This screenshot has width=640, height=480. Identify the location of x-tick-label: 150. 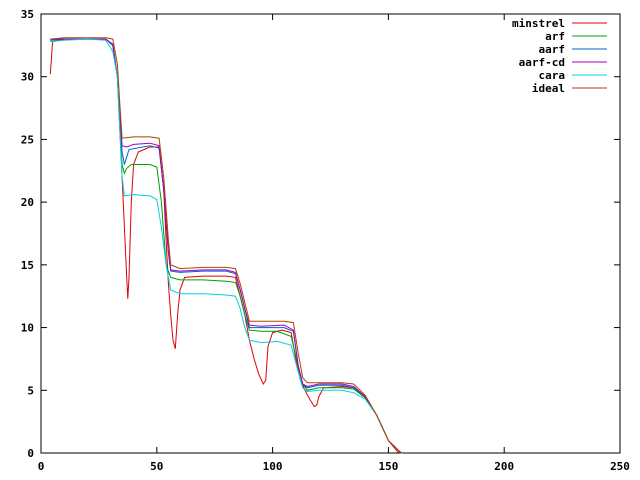
(388, 466).